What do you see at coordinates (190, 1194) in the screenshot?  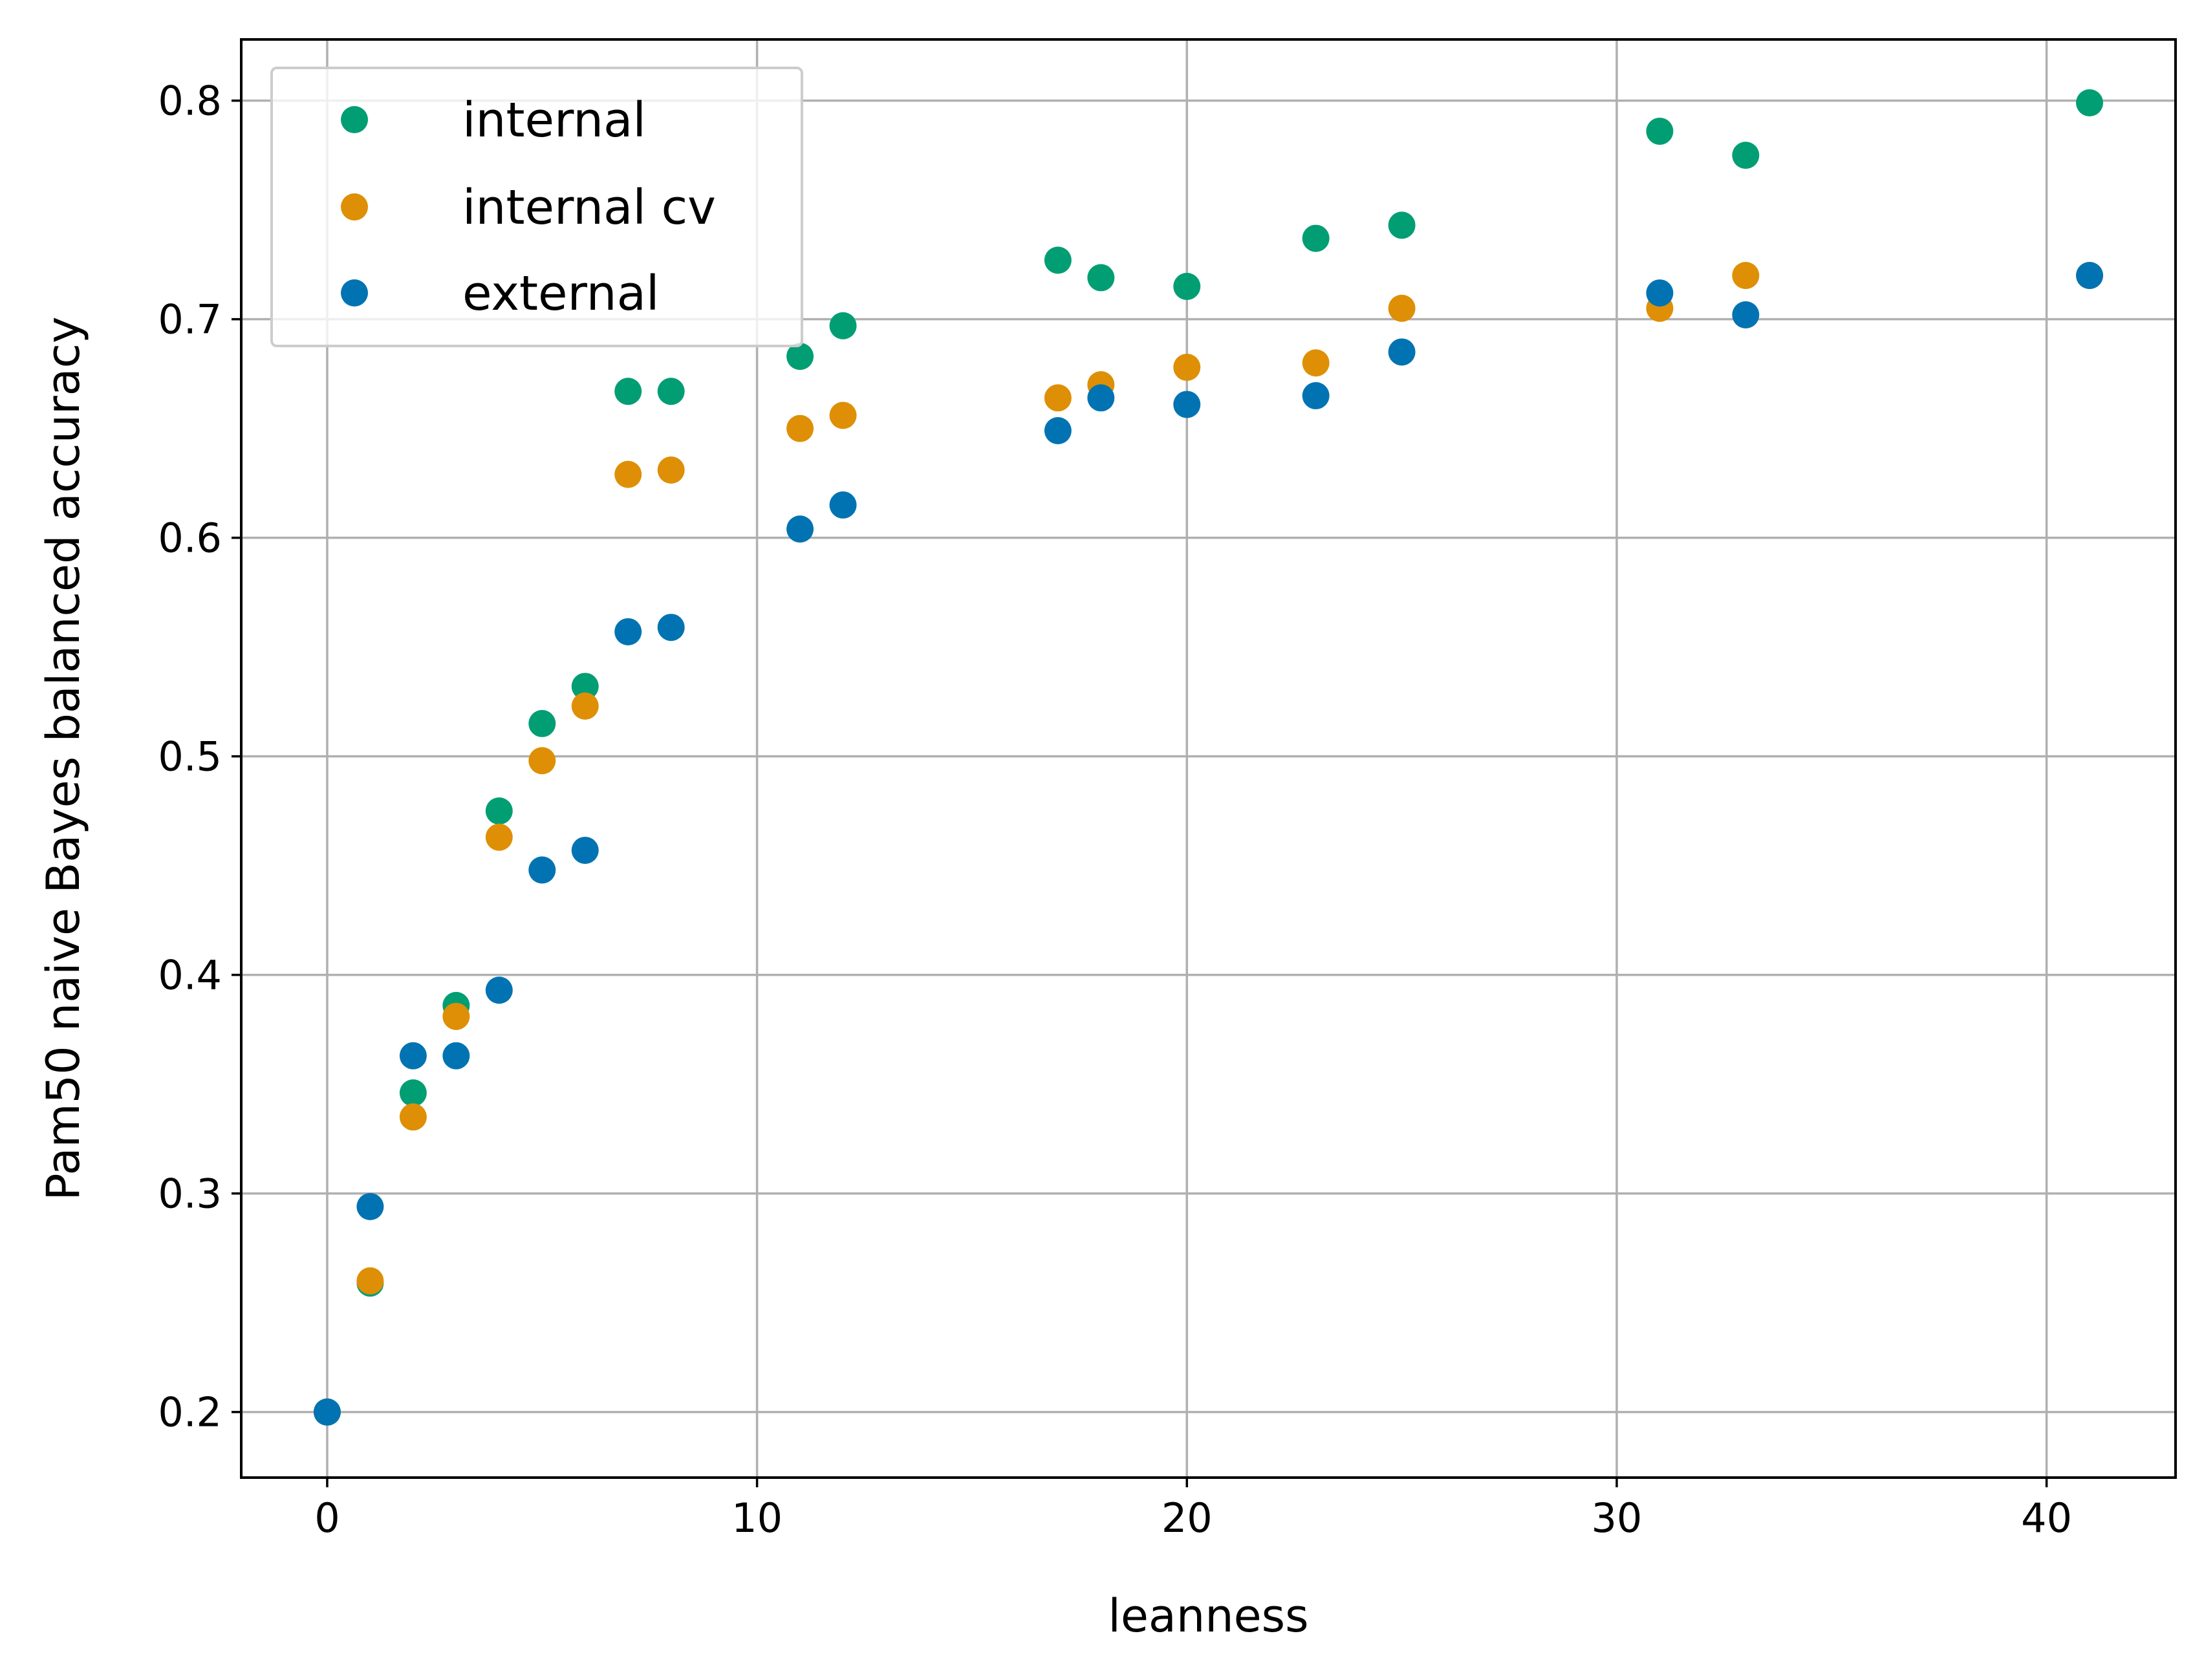 I see `y-tick-label: 0.3` at bounding box center [190, 1194].